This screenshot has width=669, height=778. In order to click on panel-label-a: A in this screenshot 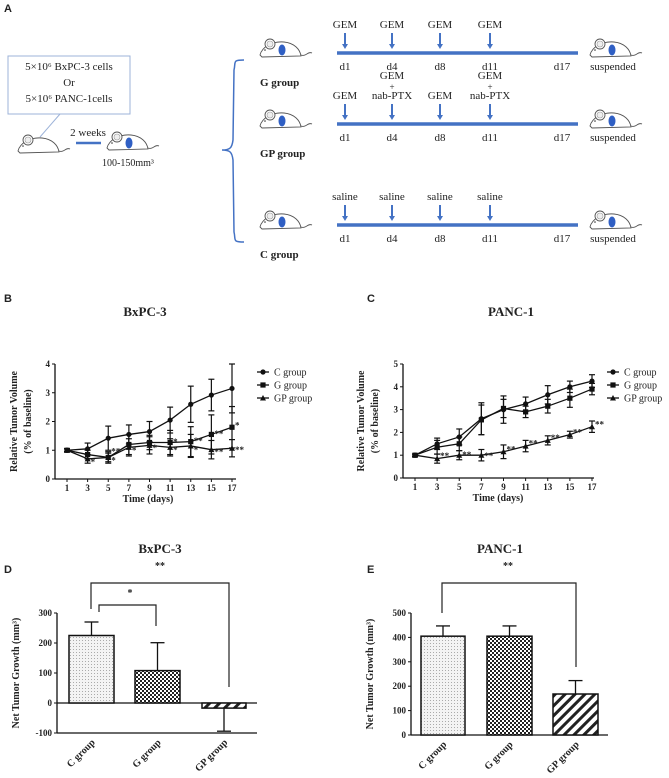, I will do `click(8, 9)`.